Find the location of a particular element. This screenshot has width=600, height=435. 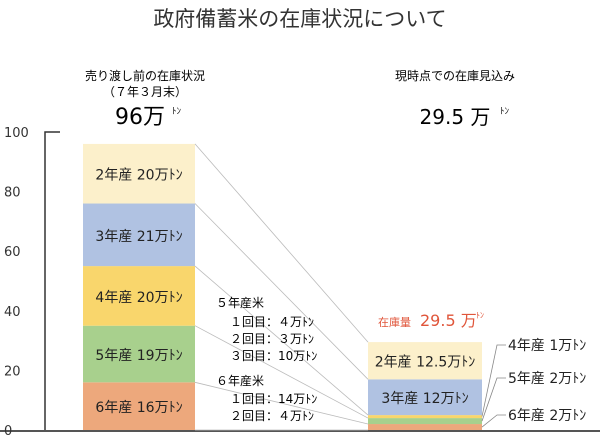

right-header-line1: 現時点での在庫見込み is located at coordinates (455, 76).